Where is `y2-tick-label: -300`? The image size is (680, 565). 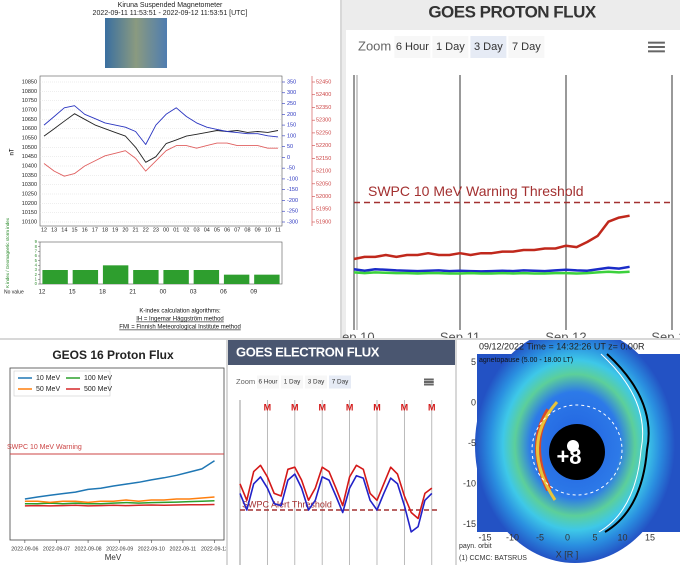
y2-tick-label: -300 is located at coordinates (292, 222).